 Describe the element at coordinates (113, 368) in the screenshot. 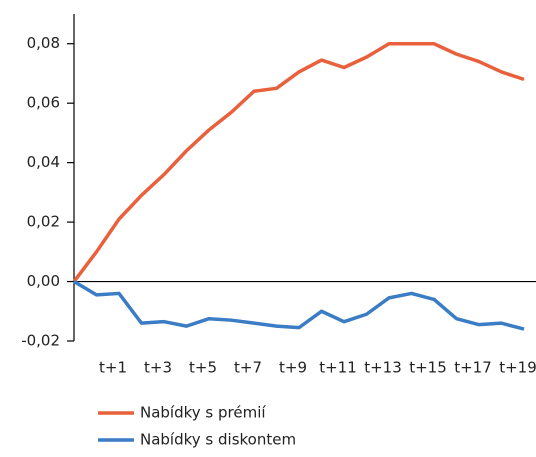

I see `x-tick-label: t+1` at that location.